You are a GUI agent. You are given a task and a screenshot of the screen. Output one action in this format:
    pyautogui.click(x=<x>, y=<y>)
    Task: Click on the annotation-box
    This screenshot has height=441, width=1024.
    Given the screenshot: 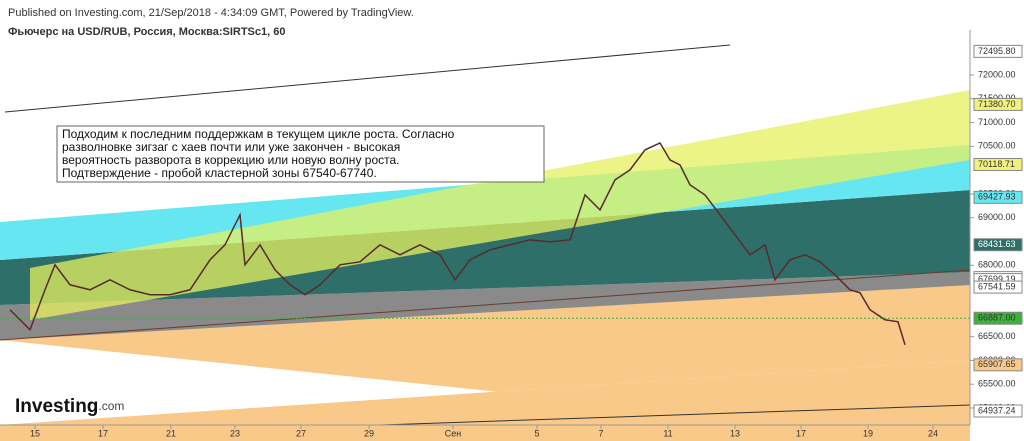 What is the action you would take?
    pyautogui.click(x=300, y=154)
    